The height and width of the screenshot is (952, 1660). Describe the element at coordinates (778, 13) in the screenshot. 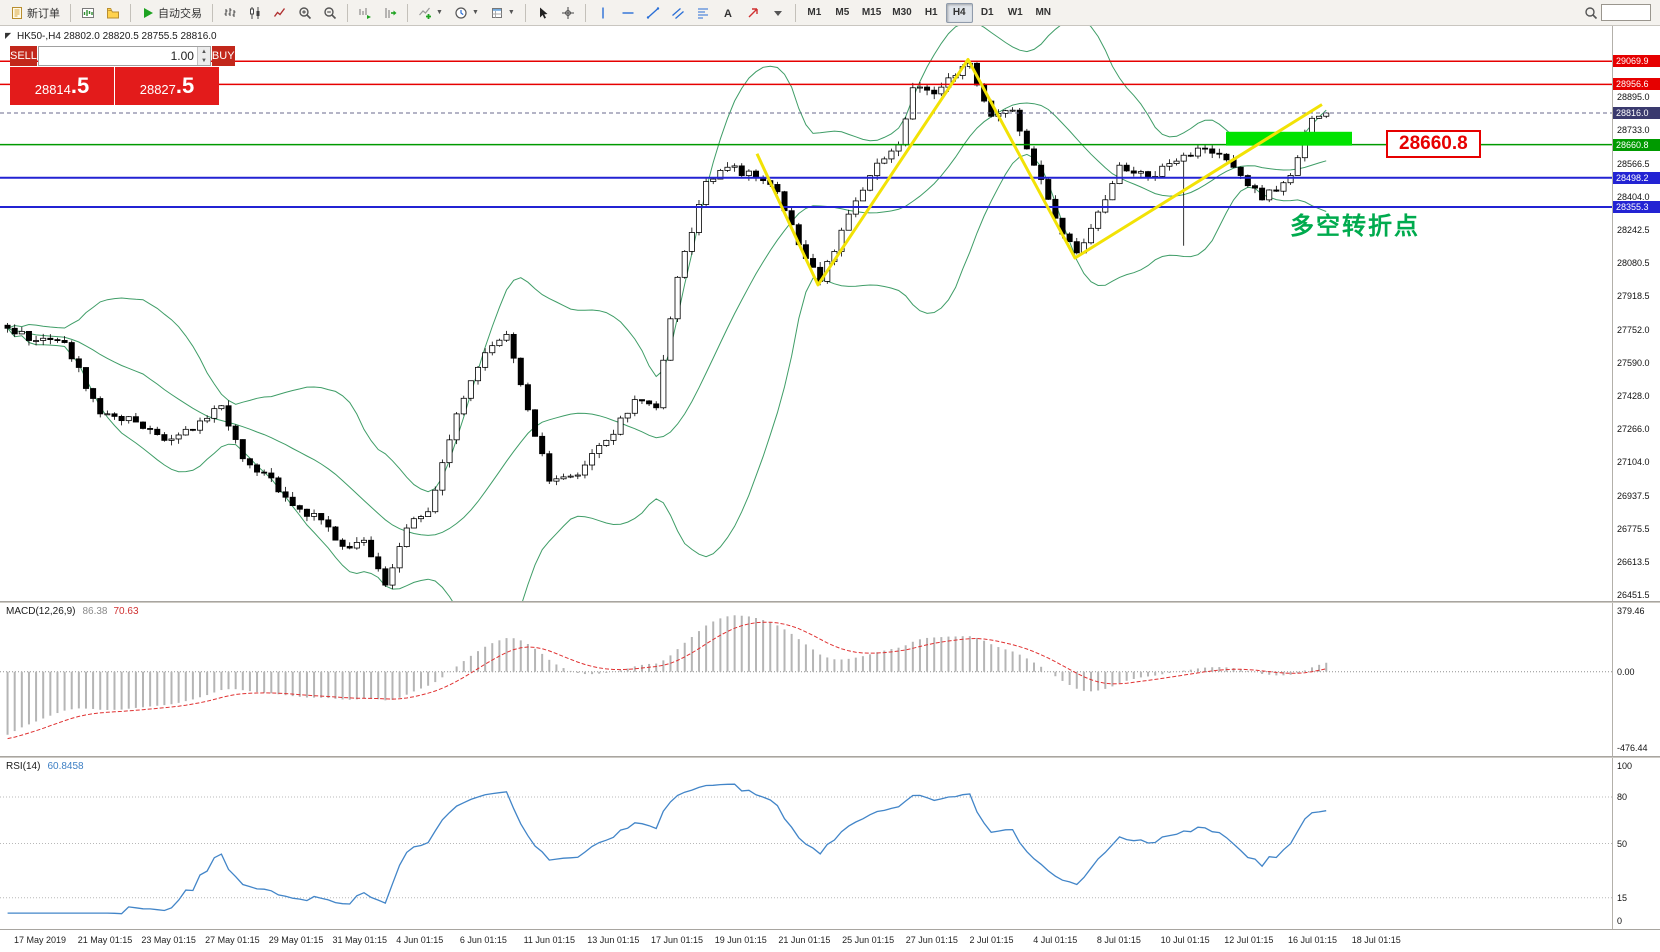

I see `shapes-menu-button` at that location.